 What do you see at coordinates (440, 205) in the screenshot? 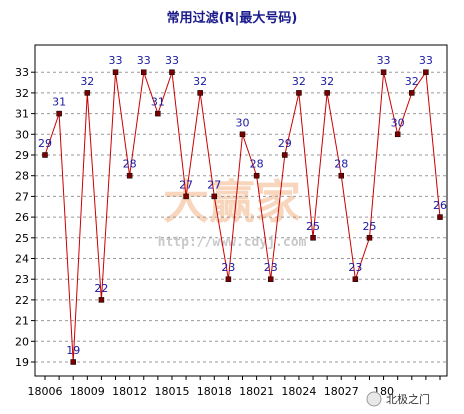
I see `data-label: 26` at bounding box center [440, 205].